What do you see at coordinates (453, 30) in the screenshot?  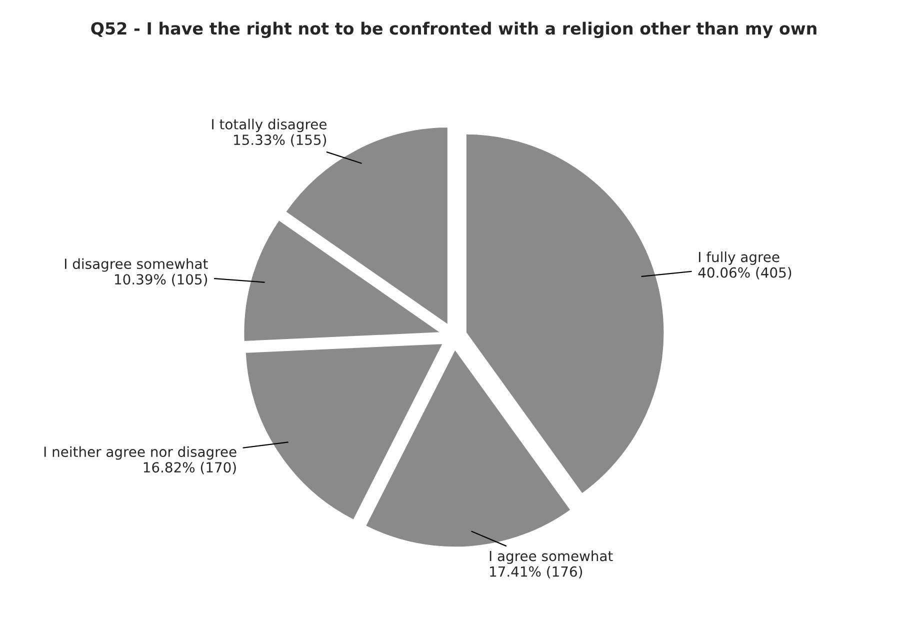 I see `chart-title: Q52 - I have the right not to be confronted with a religion other than my own` at bounding box center [453, 30].